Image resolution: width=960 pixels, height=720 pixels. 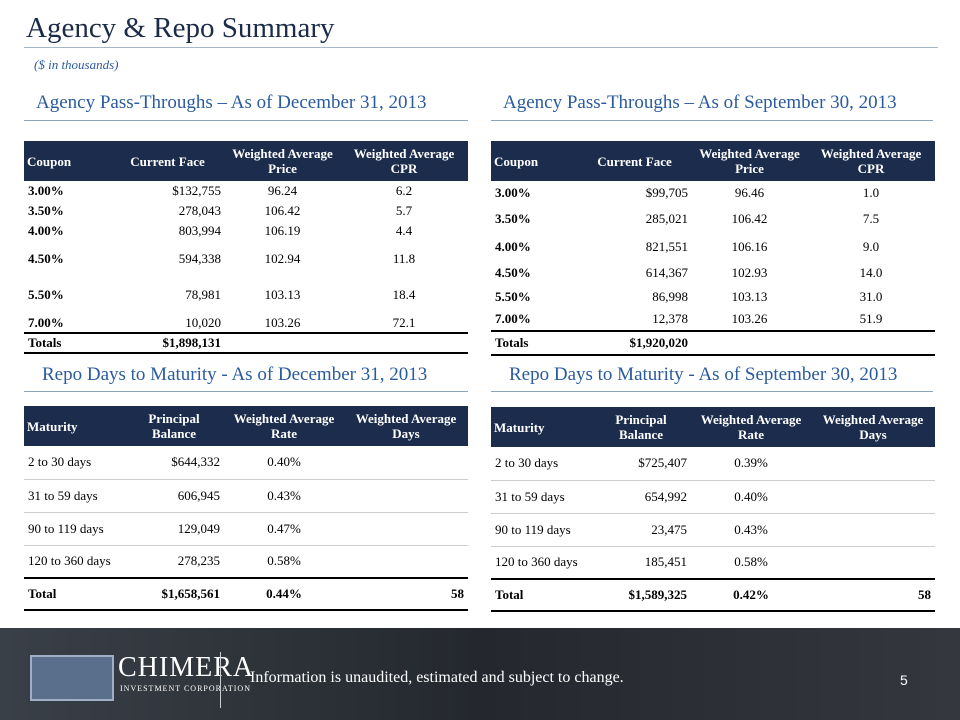 What do you see at coordinates (713, 193) in the screenshot?
I see `row: 3.00% $99,705 96.46 1.0` at bounding box center [713, 193].